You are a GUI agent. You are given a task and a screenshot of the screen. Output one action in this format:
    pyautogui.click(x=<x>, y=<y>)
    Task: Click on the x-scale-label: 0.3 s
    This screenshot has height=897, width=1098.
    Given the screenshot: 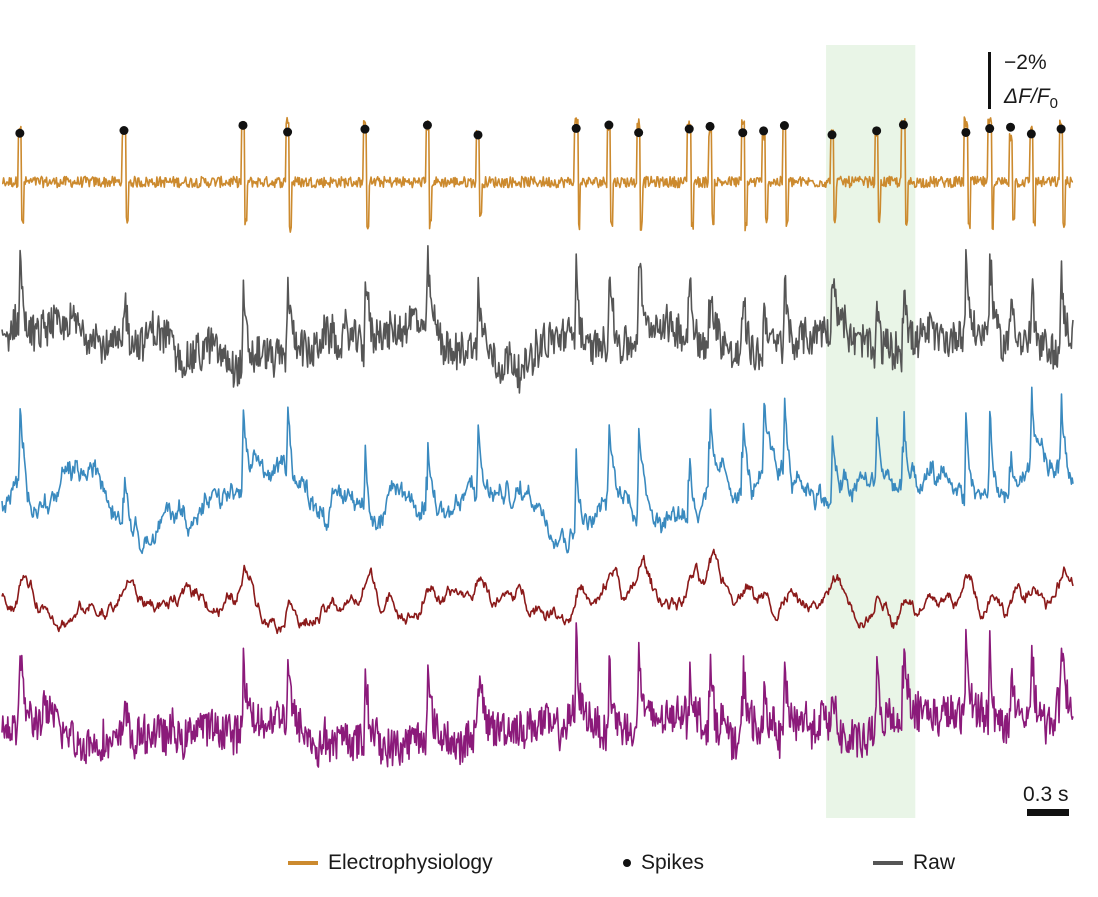 What is the action you would take?
    pyautogui.click(x=1046, y=794)
    